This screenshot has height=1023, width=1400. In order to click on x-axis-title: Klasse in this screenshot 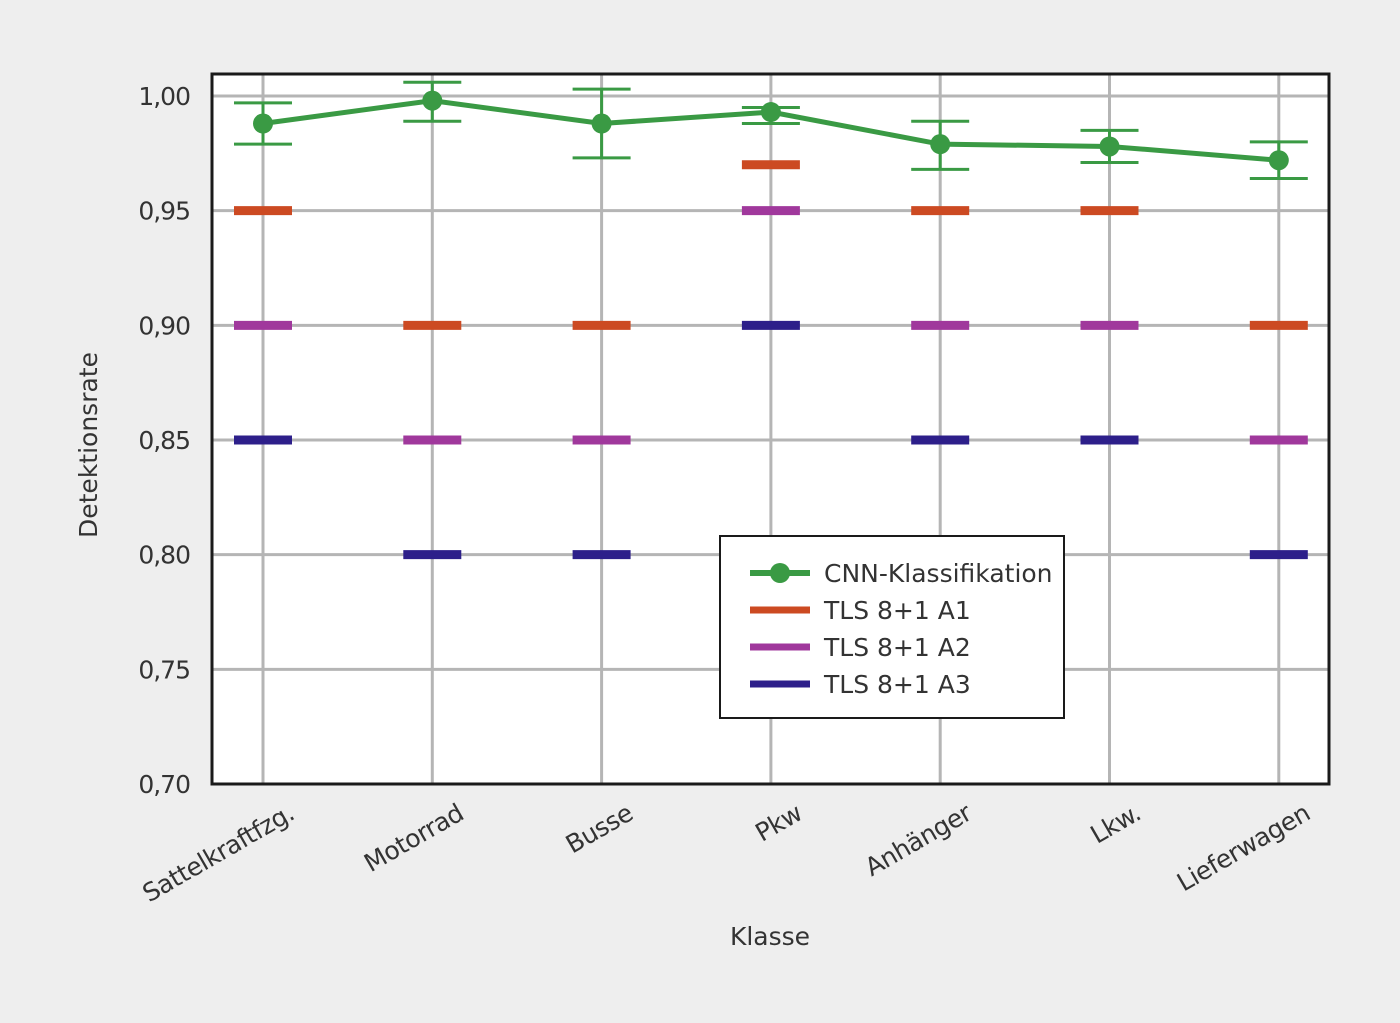, I will do `click(770, 936)`.